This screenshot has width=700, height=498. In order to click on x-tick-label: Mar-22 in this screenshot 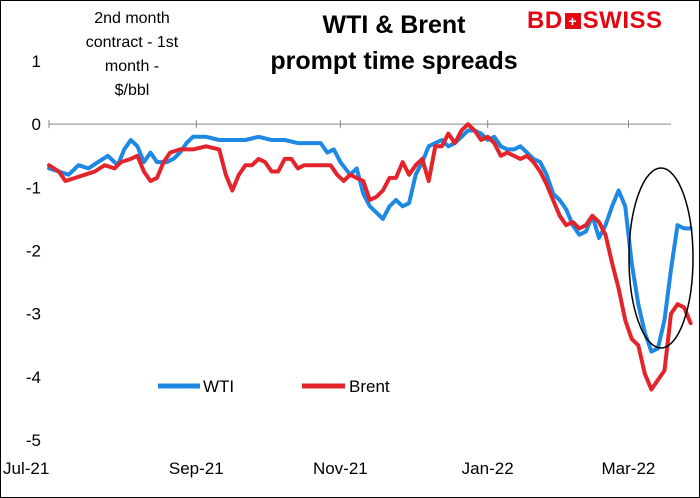, I will do `click(629, 468)`.